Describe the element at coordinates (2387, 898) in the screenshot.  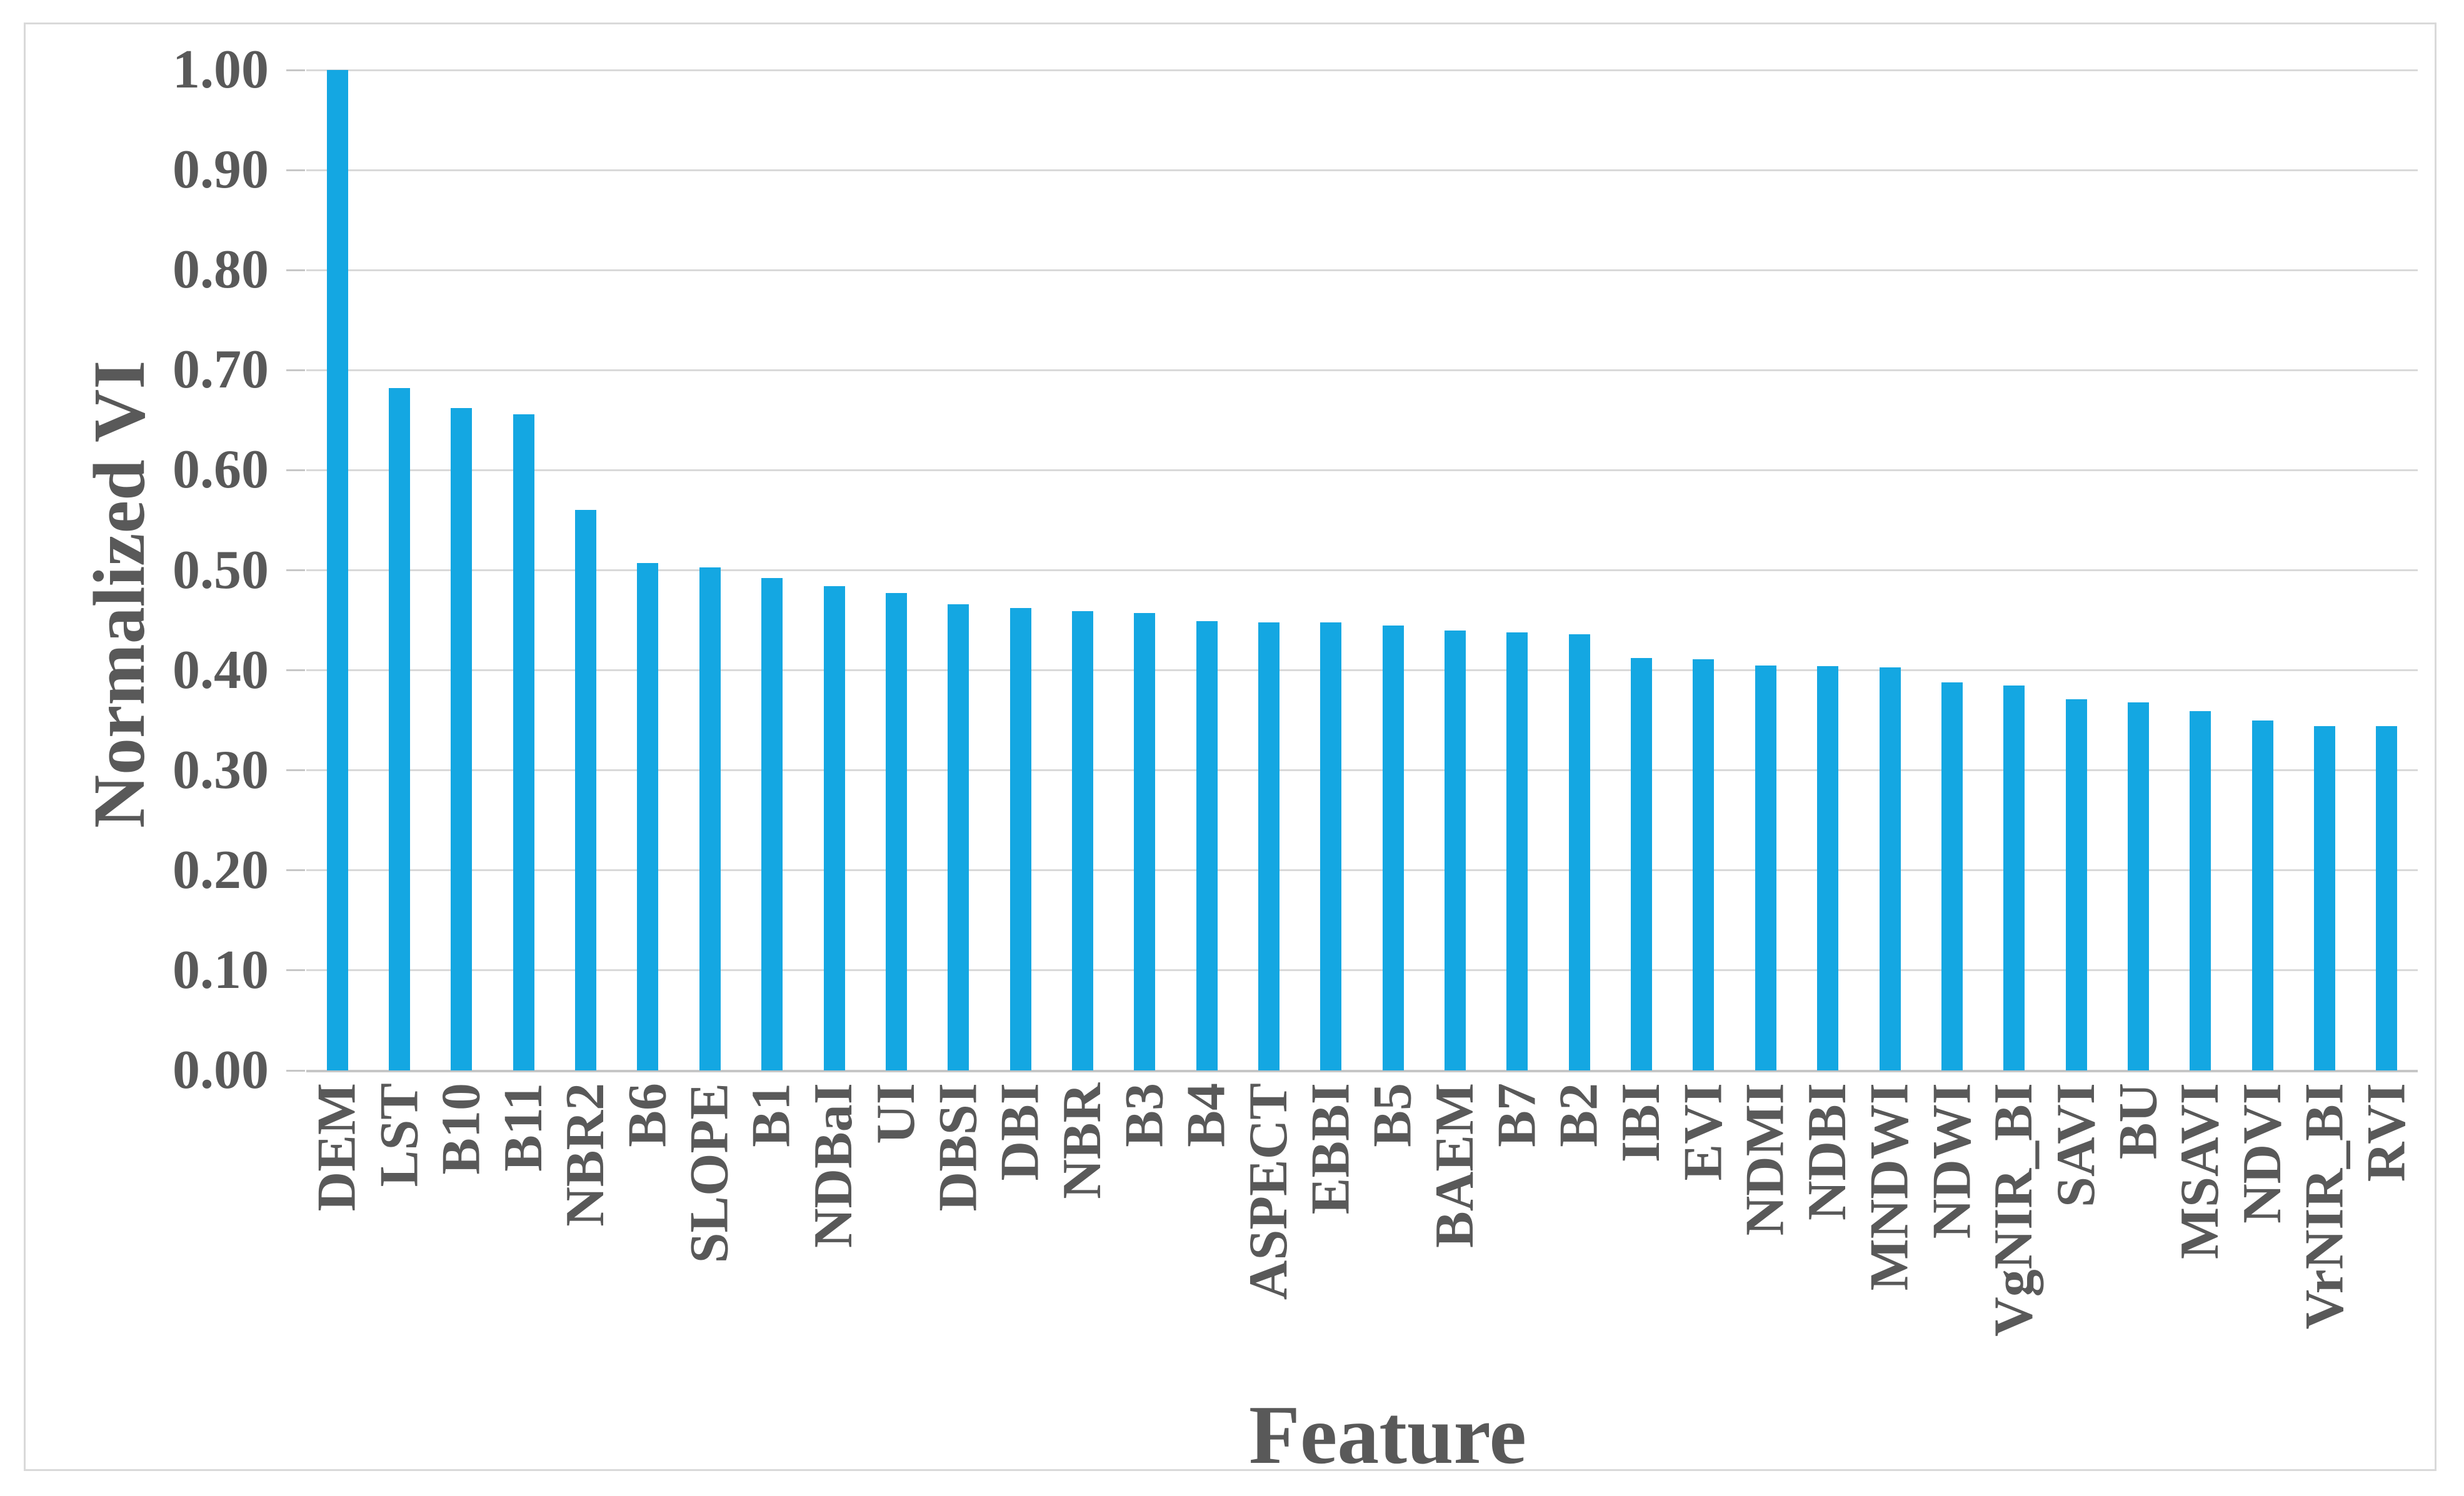
I see `bar-RVI` at that location.